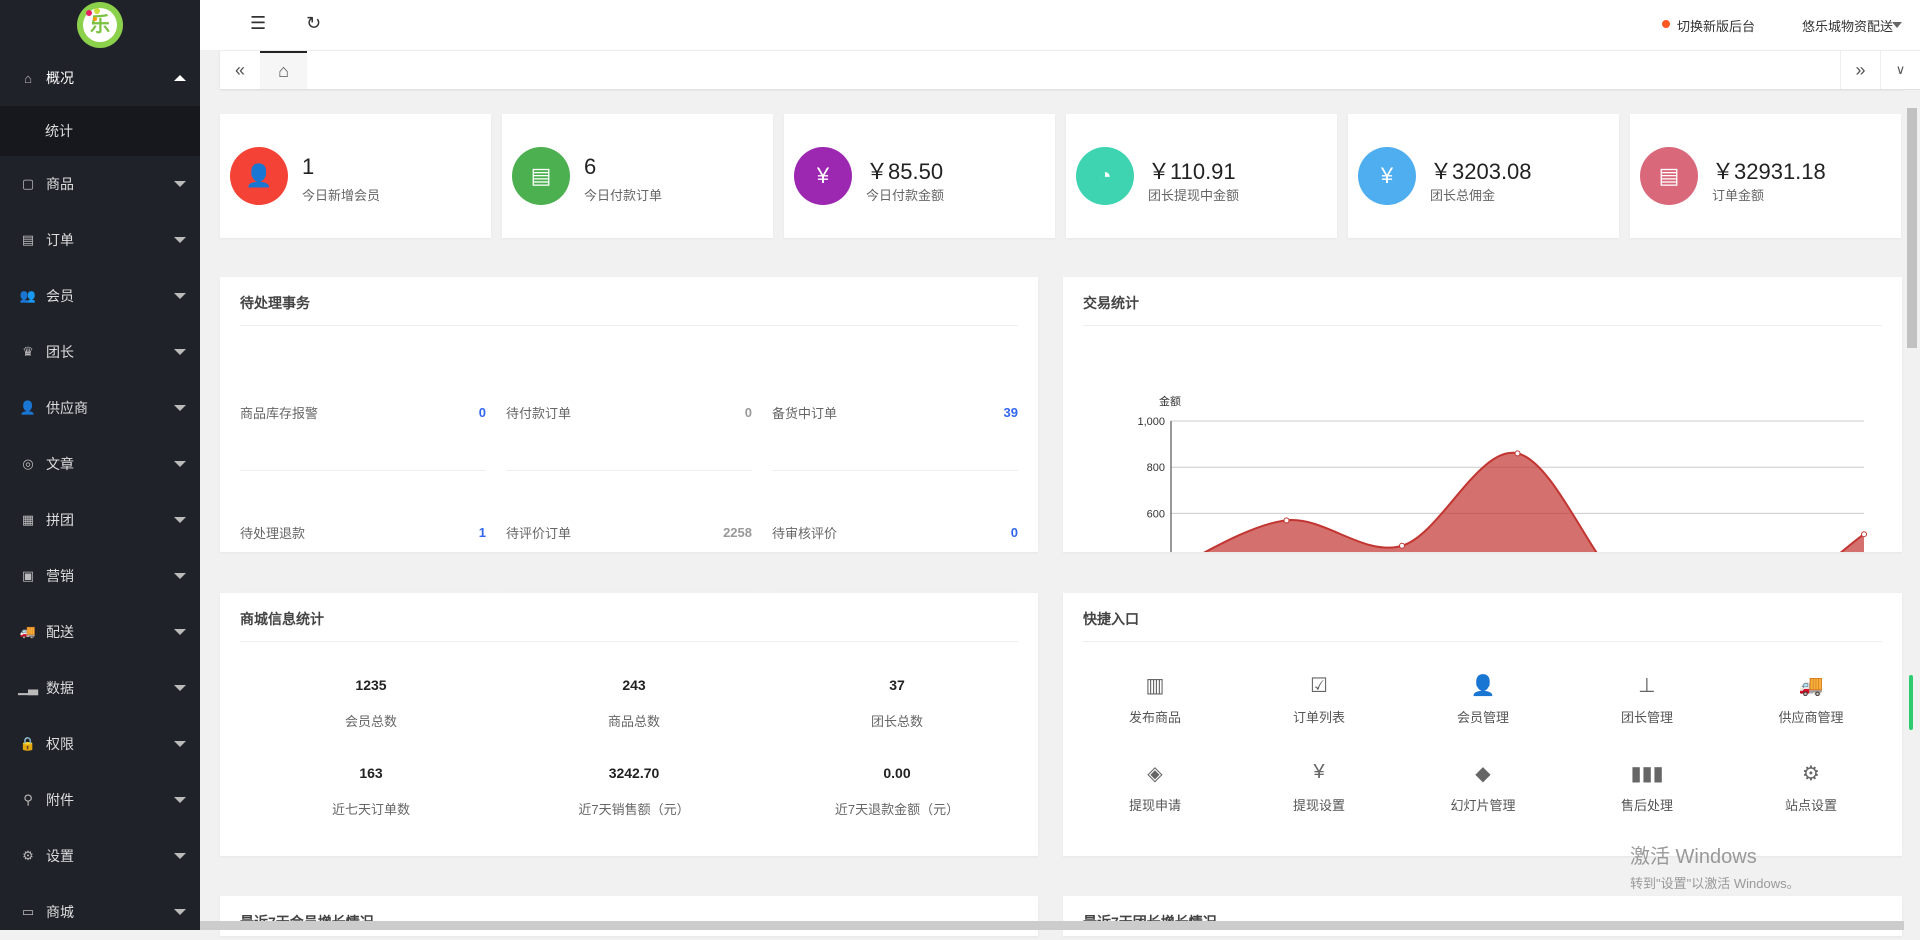 The width and height of the screenshot is (1920, 940). I want to click on sidebar-item: ▣ 营销, so click(100, 576).